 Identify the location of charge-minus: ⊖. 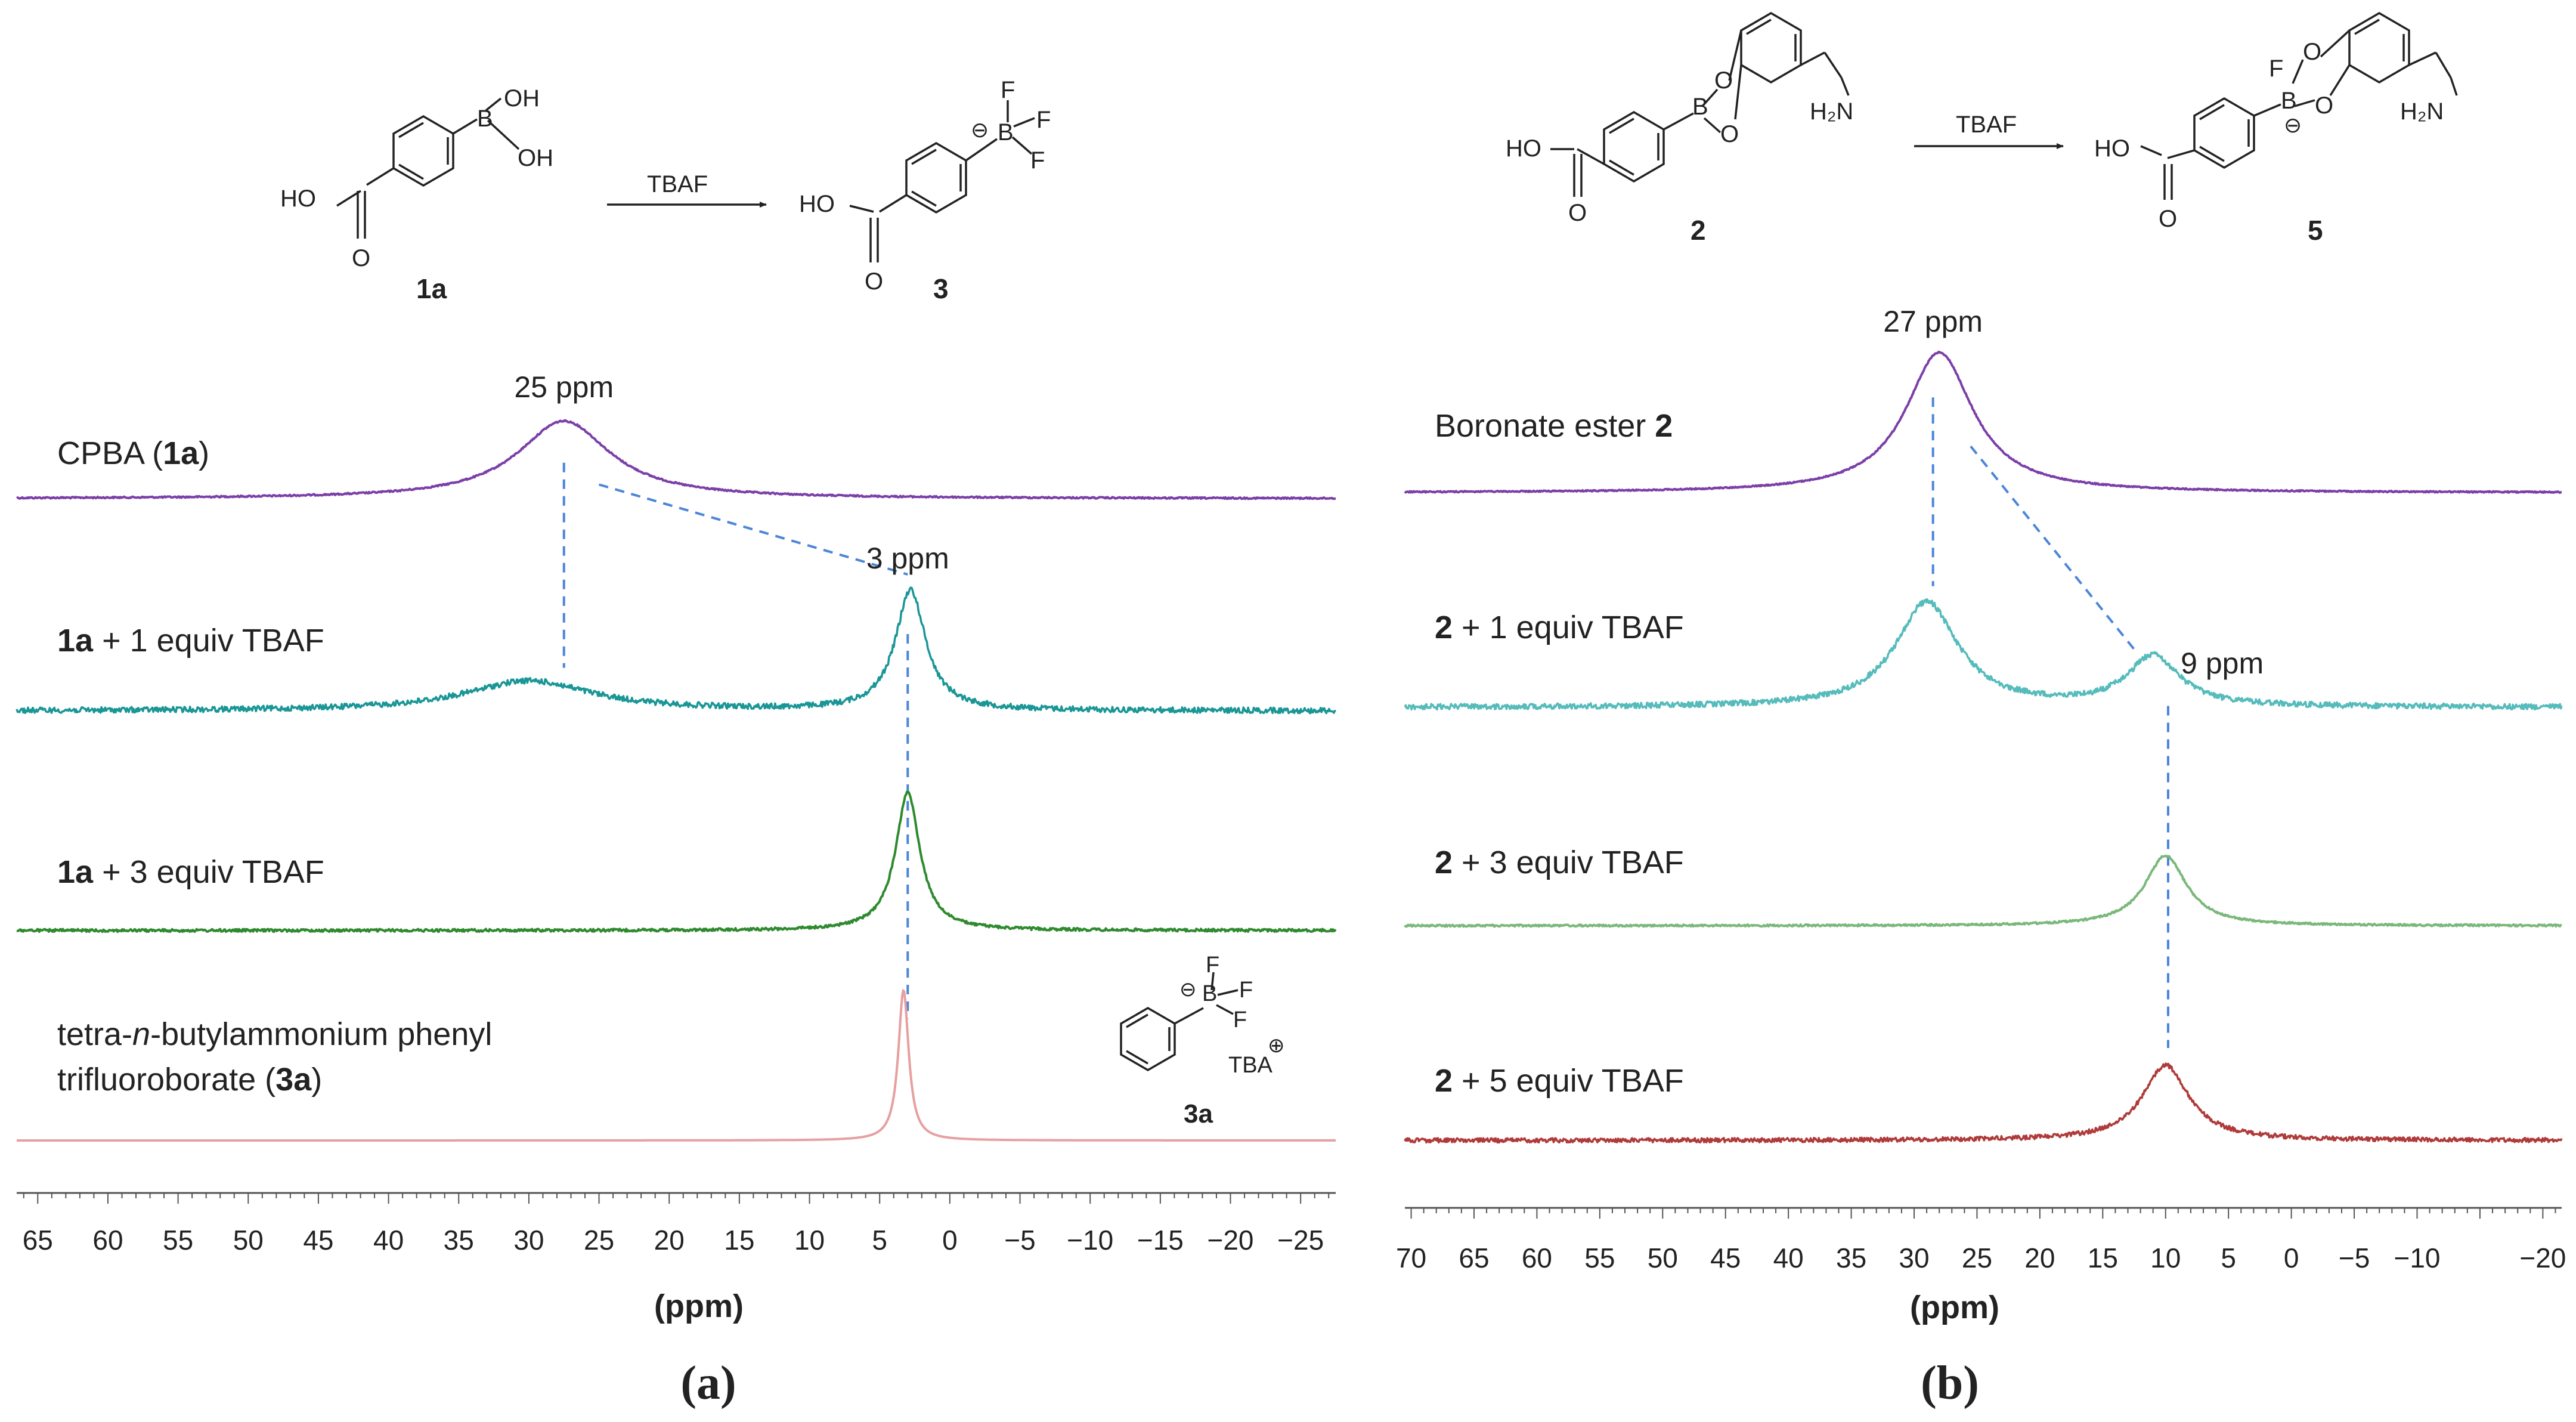
(980, 130).